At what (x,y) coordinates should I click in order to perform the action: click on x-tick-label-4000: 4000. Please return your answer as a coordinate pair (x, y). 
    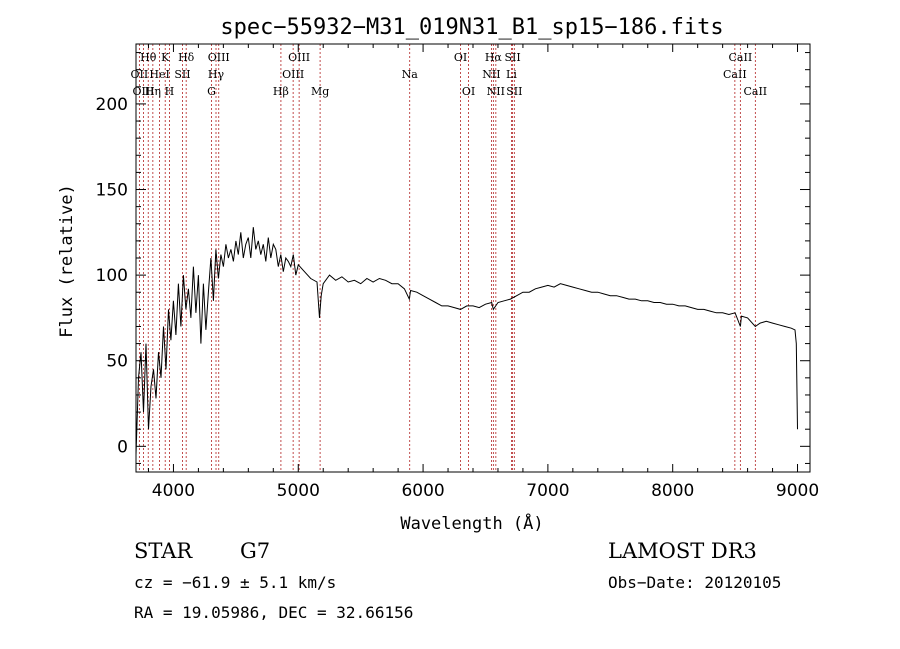
    Looking at the image, I should click on (173, 491).